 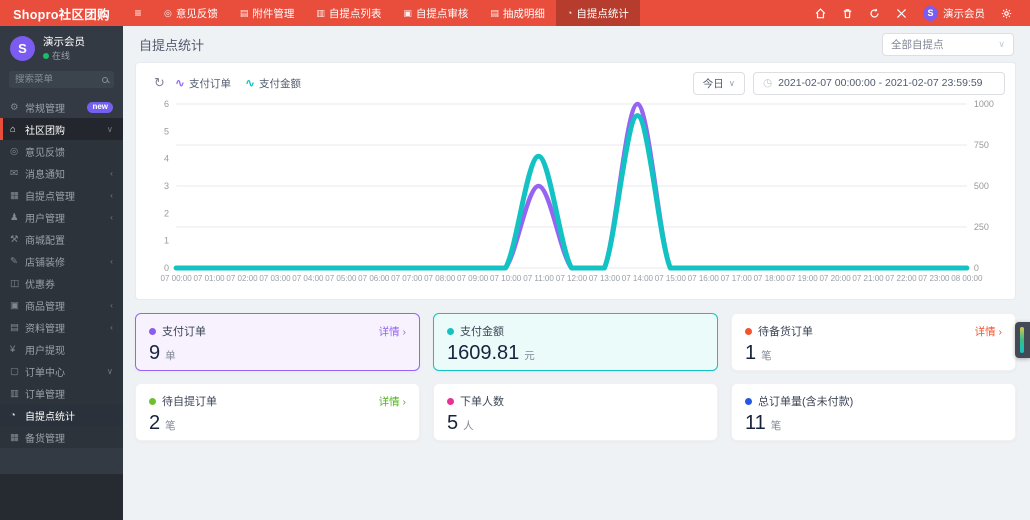 I want to click on svg-text: 3, so click(x=166, y=186).